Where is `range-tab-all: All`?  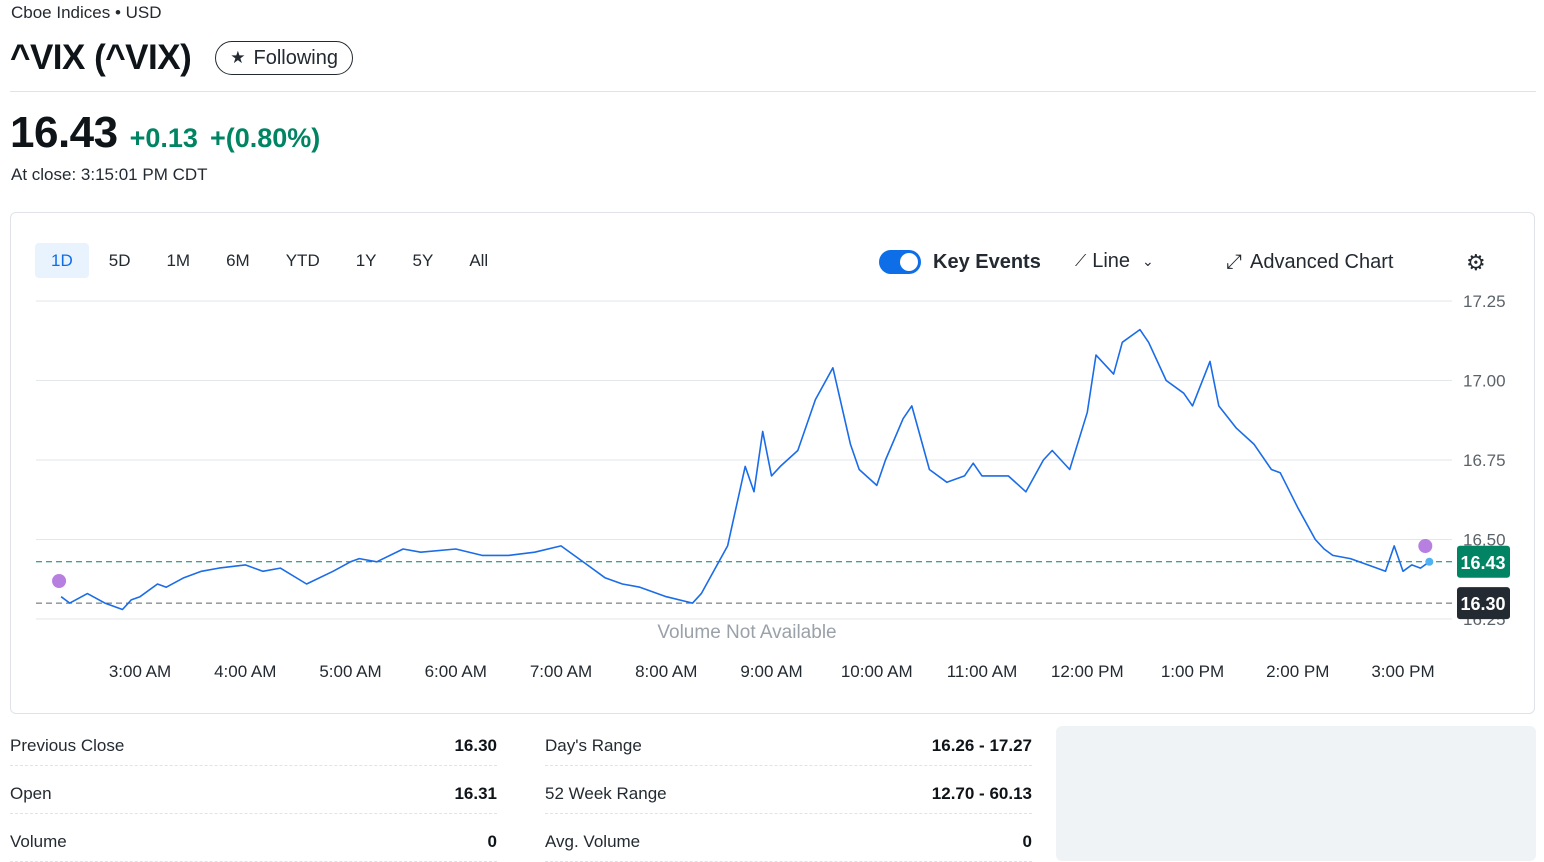 range-tab-all: All is located at coordinates (479, 260).